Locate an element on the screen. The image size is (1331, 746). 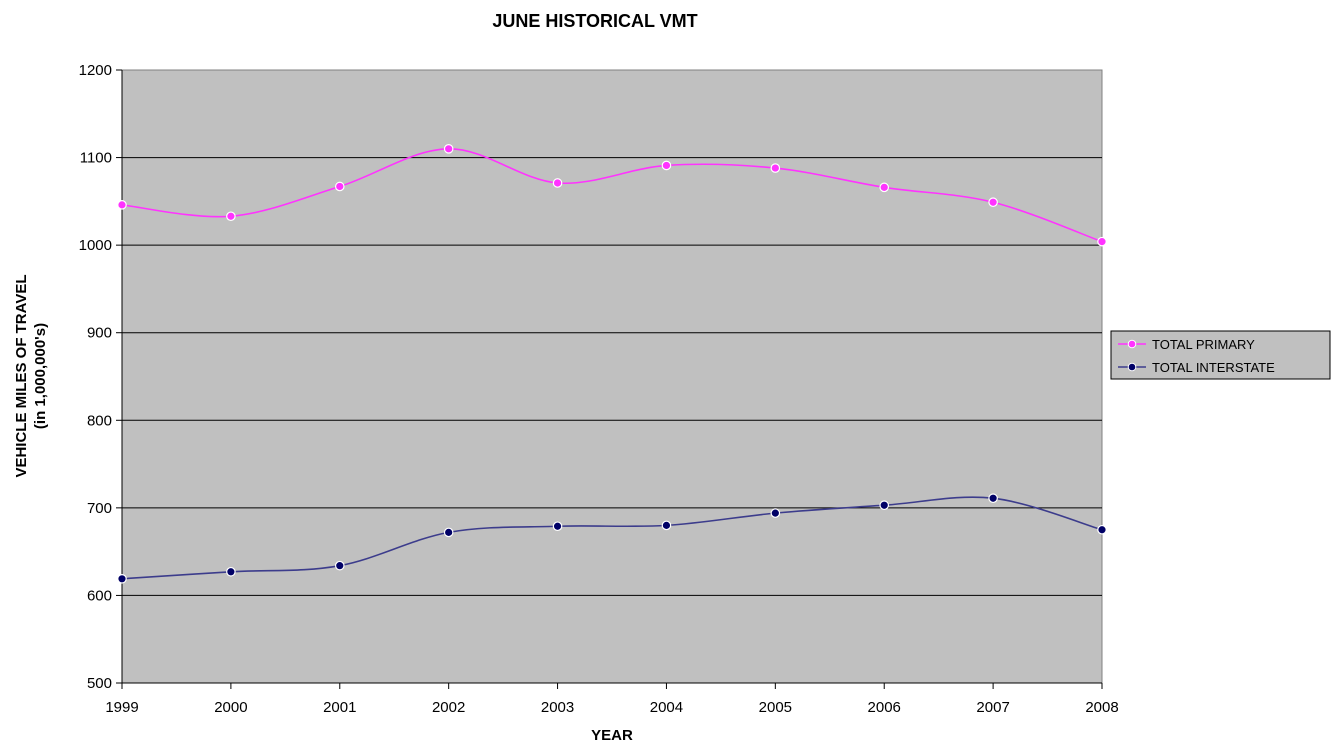
x-axis-ticks: 1999 2000 2001 2002 2003 2004 2005 2006 2007 2008 is located at coordinates (612, 699).